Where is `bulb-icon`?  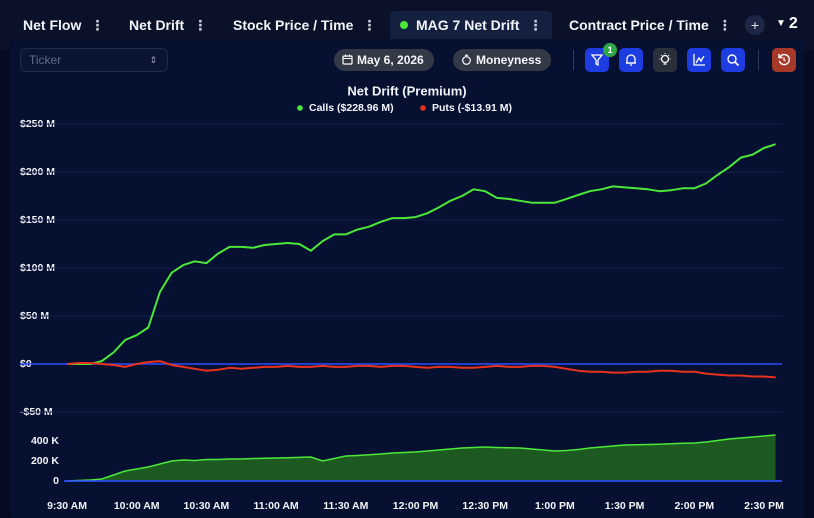
bulb-icon is located at coordinates (665, 59).